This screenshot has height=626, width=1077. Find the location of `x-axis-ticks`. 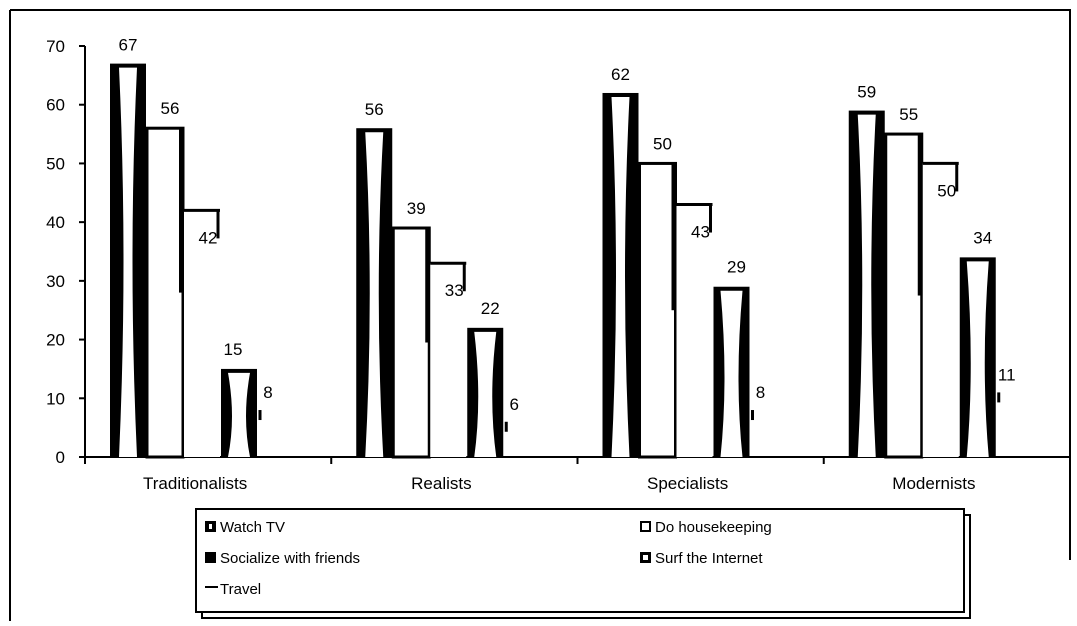

x-axis-ticks is located at coordinates (577, 460).